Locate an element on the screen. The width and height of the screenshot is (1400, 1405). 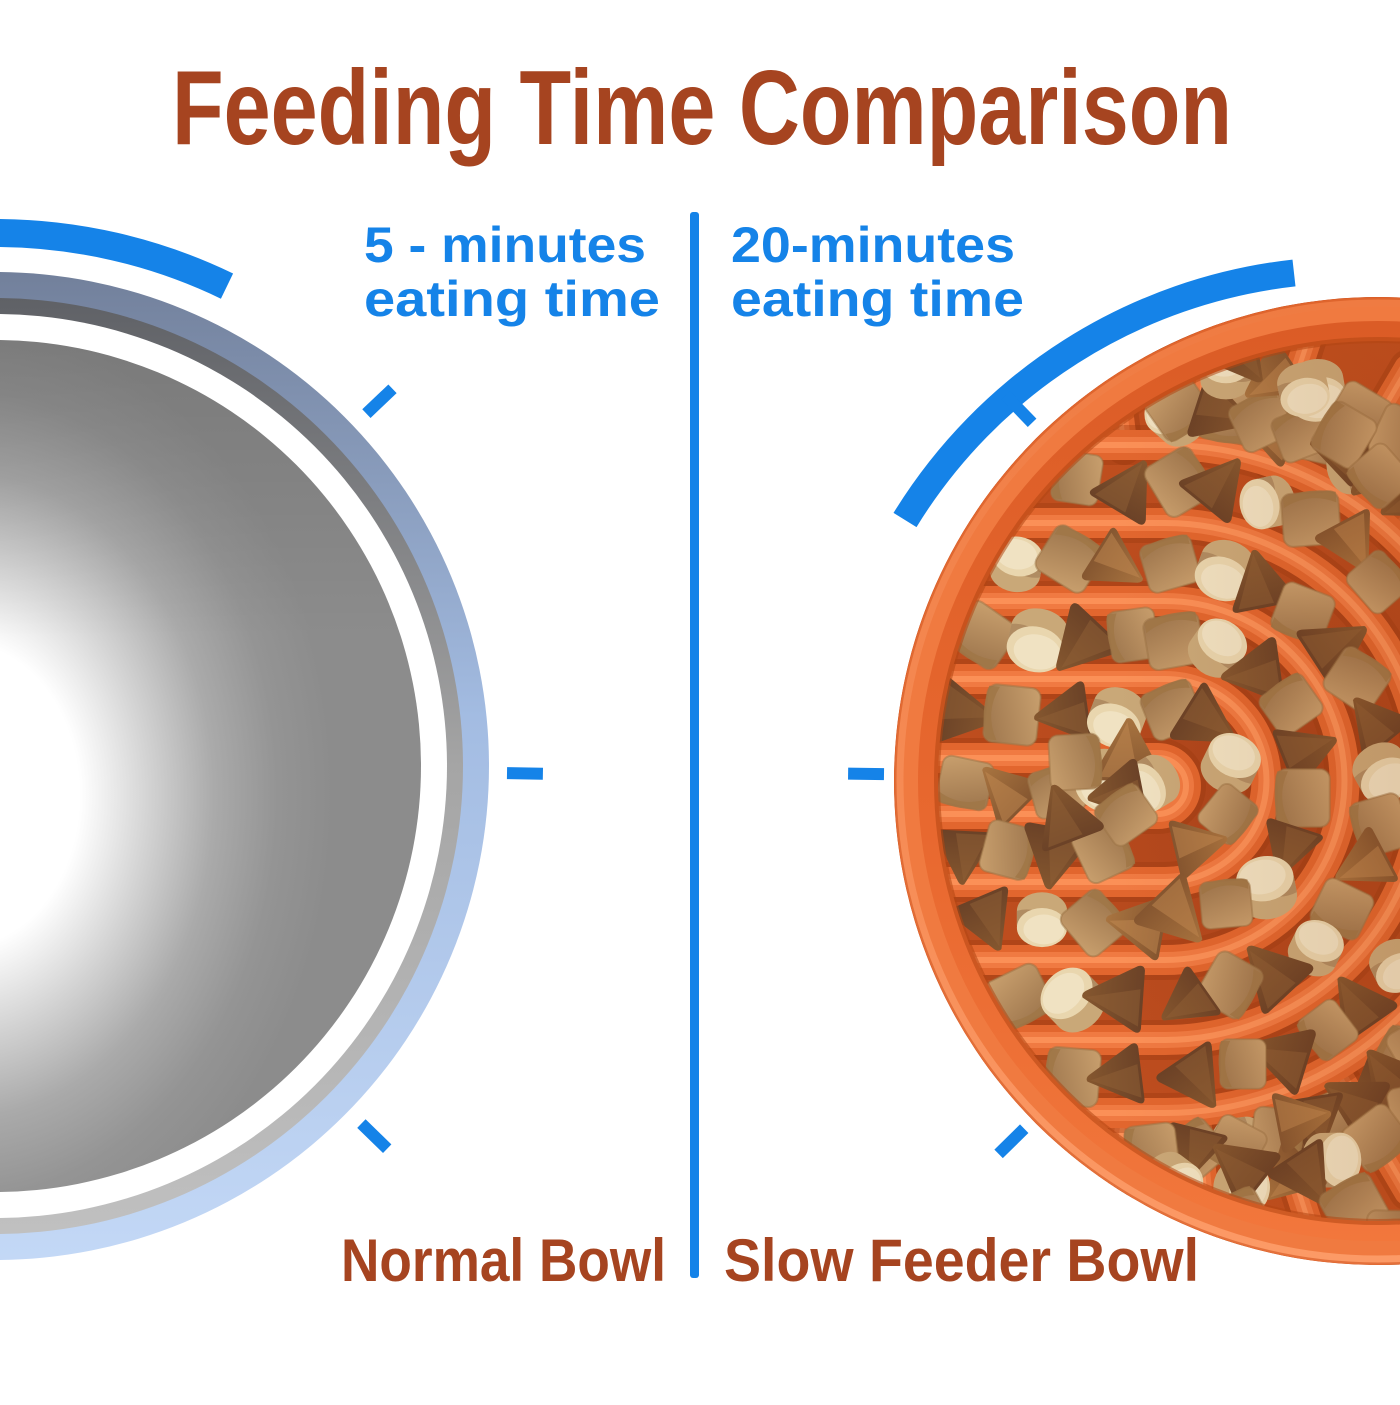
svg-text: Feeding Time Comparison is located at coordinates (702, 108).